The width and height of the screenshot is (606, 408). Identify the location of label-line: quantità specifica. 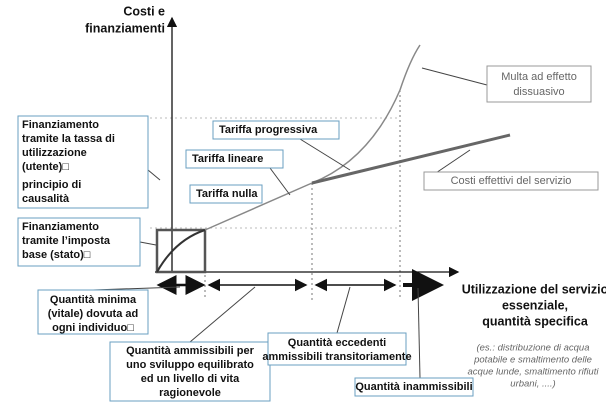
(535, 321).